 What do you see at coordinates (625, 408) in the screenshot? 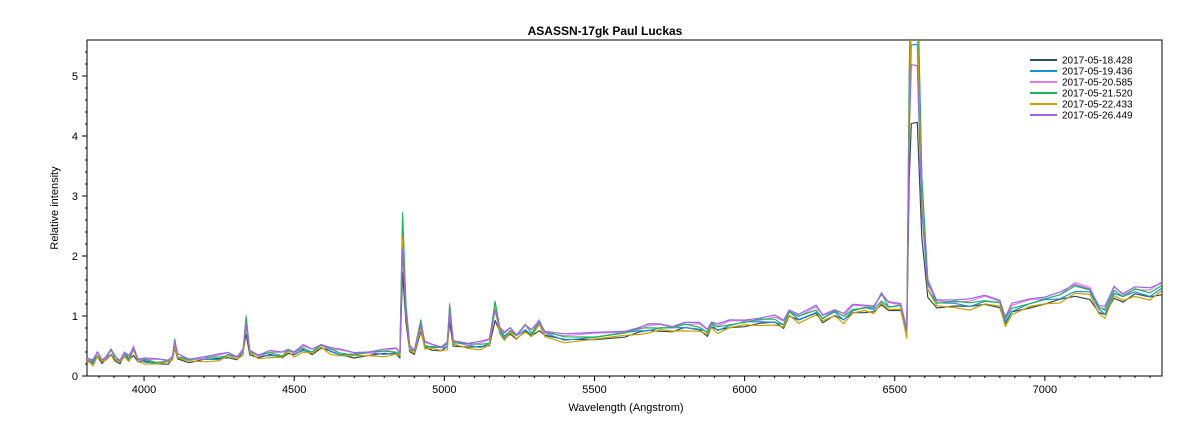
I see `x-axis-label: Wavelength (Angstrom)` at bounding box center [625, 408].